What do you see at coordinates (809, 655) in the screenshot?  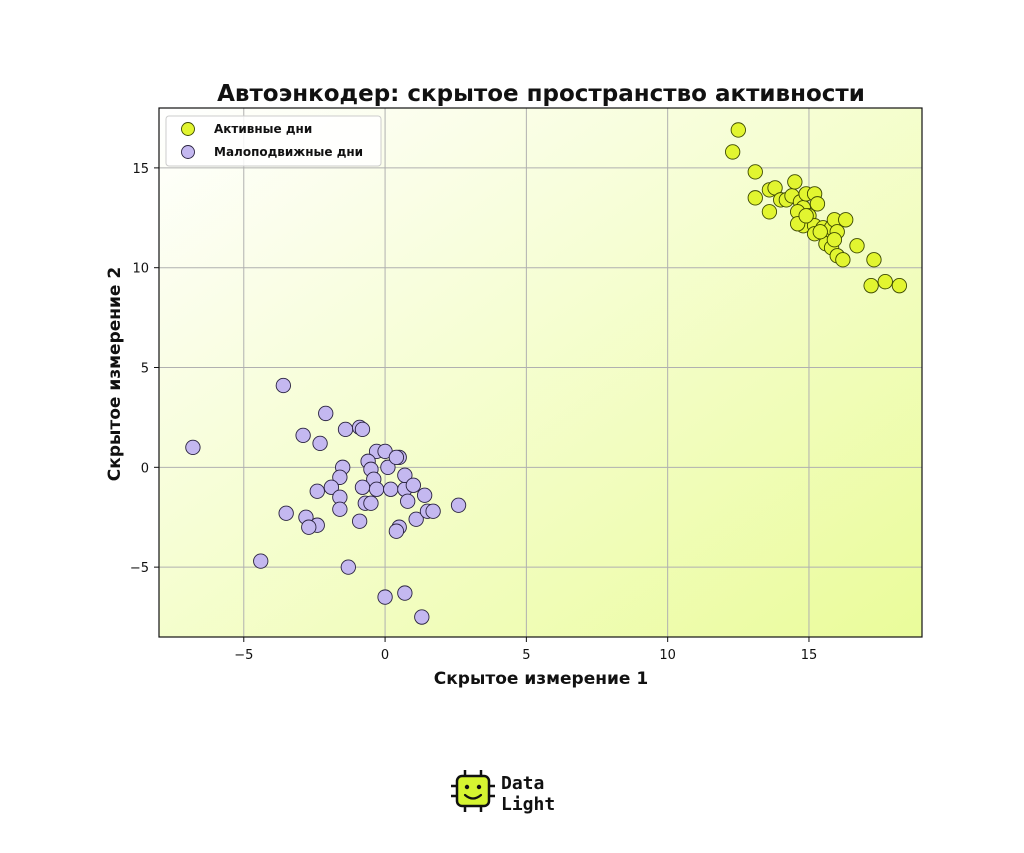 I see `x-tick-label: 15` at bounding box center [809, 655].